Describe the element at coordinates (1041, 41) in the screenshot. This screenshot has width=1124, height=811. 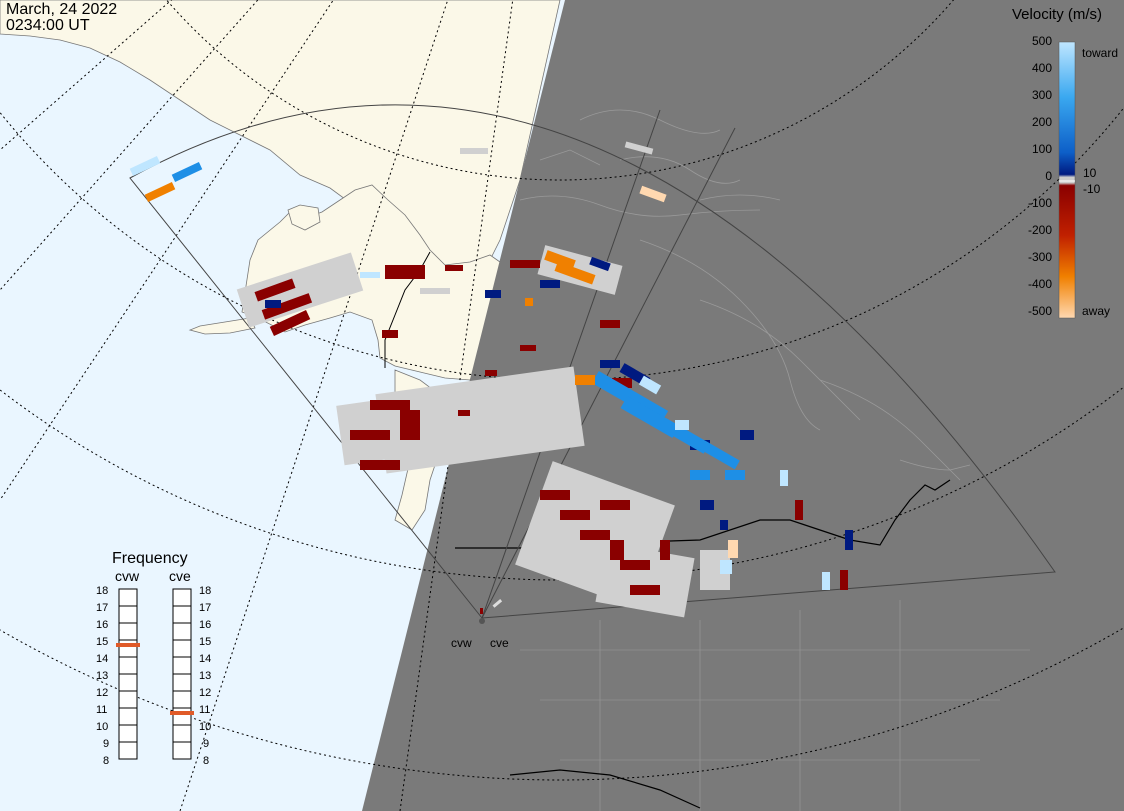
I see `velocity-tick: 500` at that location.